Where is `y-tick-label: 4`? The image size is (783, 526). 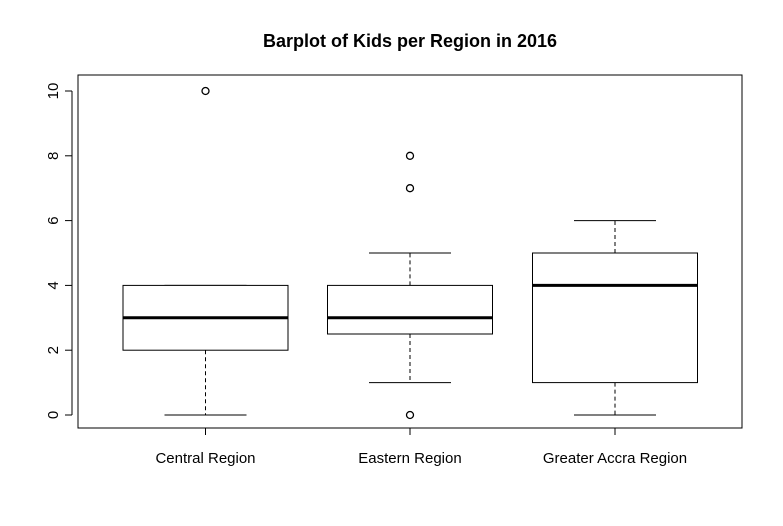 y-tick-label: 4 is located at coordinates (53, 285).